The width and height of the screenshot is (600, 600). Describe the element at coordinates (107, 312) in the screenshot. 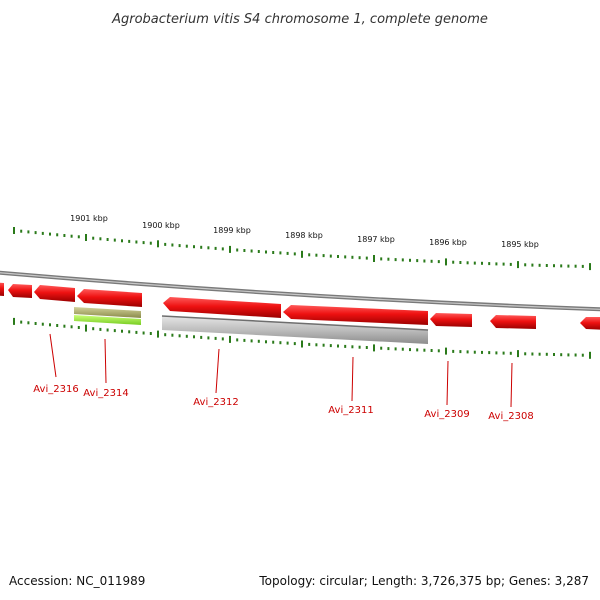

I see `misc-feature` at that location.